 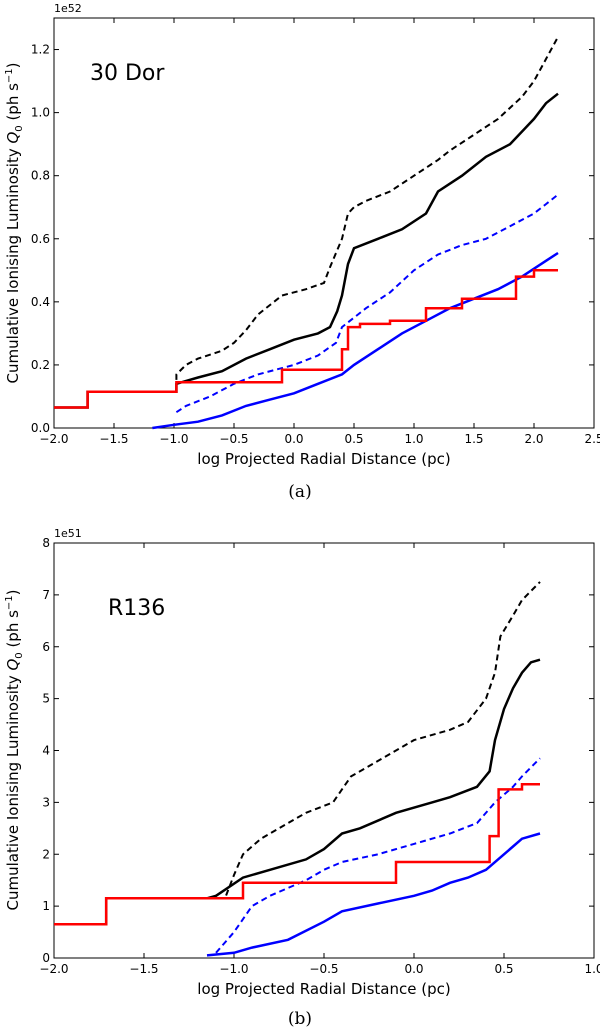 I want to click on y-tick-label: 1.0, so click(x=40, y=113).